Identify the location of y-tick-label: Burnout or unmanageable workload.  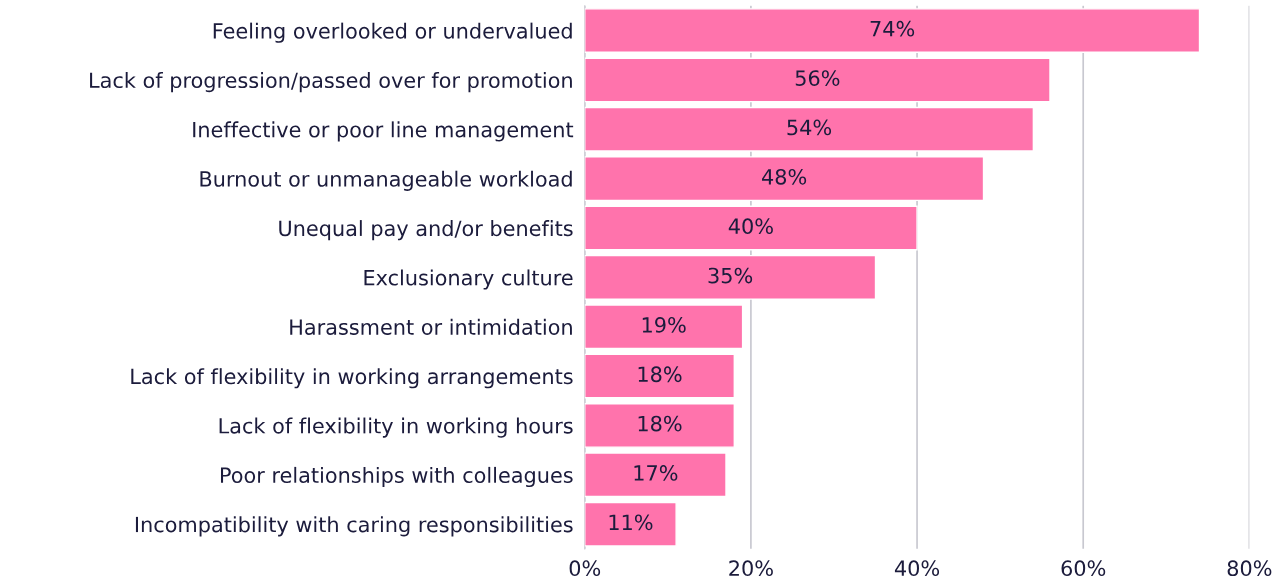
(386, 180).